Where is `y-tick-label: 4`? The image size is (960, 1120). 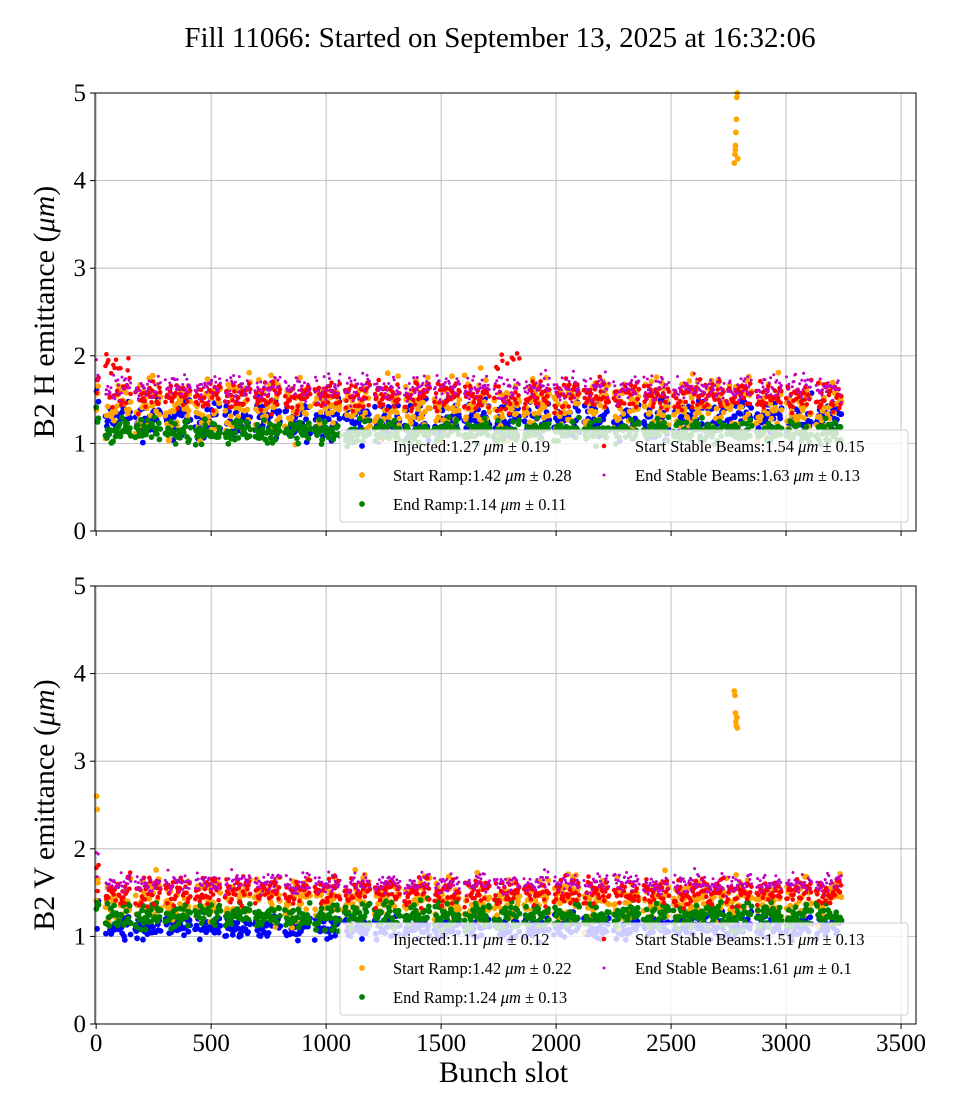
y-tick-label: 4 is located at coordinates (80, 181).